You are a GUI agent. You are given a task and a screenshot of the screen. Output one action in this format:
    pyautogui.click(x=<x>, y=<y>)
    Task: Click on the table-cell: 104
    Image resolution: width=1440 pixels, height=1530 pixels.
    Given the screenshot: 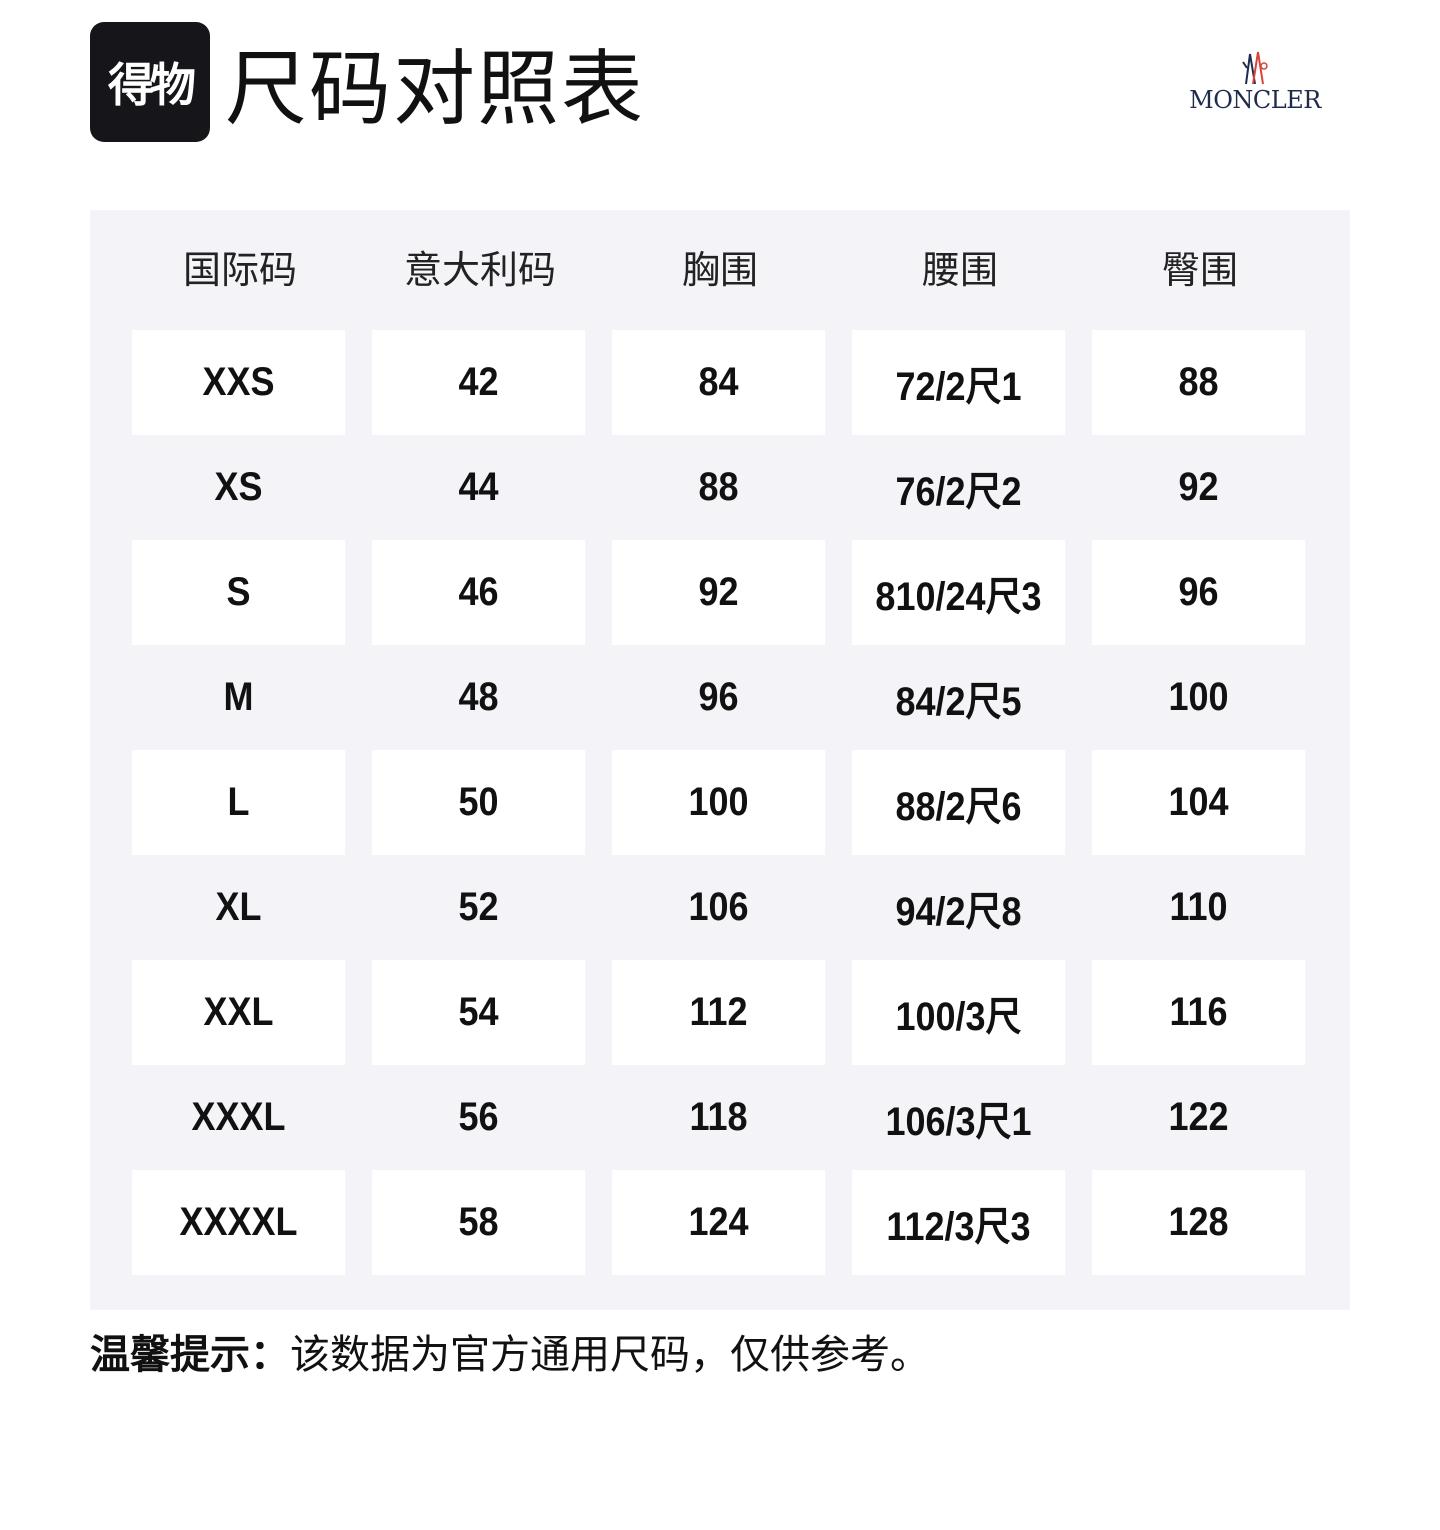 What is the action you would take?
    pyautogui.click(x=1198, y=802)
    